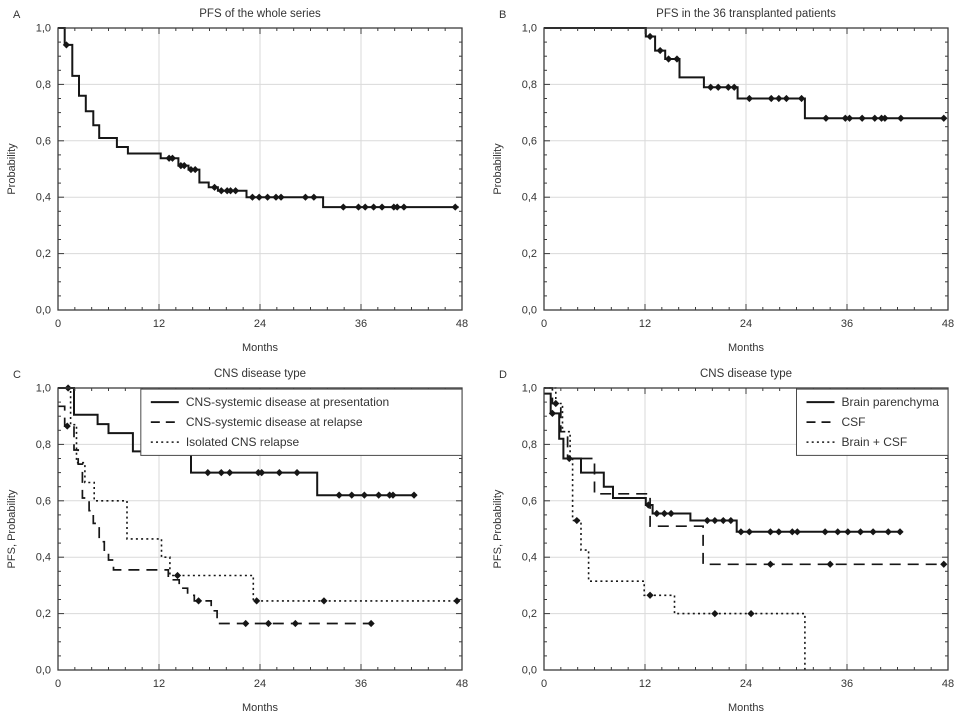 The width and height of the screenshot is (972, 720). I want to click on y-tick-label: 0,6, so click(529, 141).